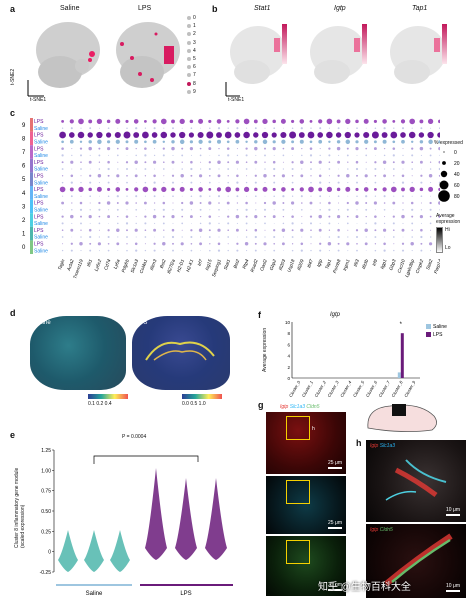  Describe the element at coordinates (97, 265) in the screenshot. I see `gene-tick-label: Ly6c2` at that location.